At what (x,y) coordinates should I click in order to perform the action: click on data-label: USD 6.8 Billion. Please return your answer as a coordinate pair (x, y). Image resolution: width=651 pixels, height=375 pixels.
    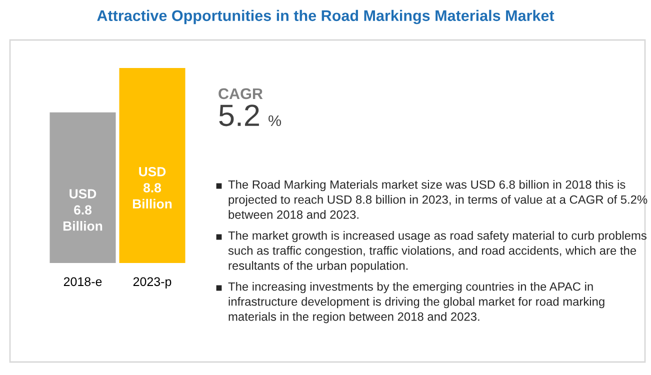
    Looking at the image, I should click on (82, 210).